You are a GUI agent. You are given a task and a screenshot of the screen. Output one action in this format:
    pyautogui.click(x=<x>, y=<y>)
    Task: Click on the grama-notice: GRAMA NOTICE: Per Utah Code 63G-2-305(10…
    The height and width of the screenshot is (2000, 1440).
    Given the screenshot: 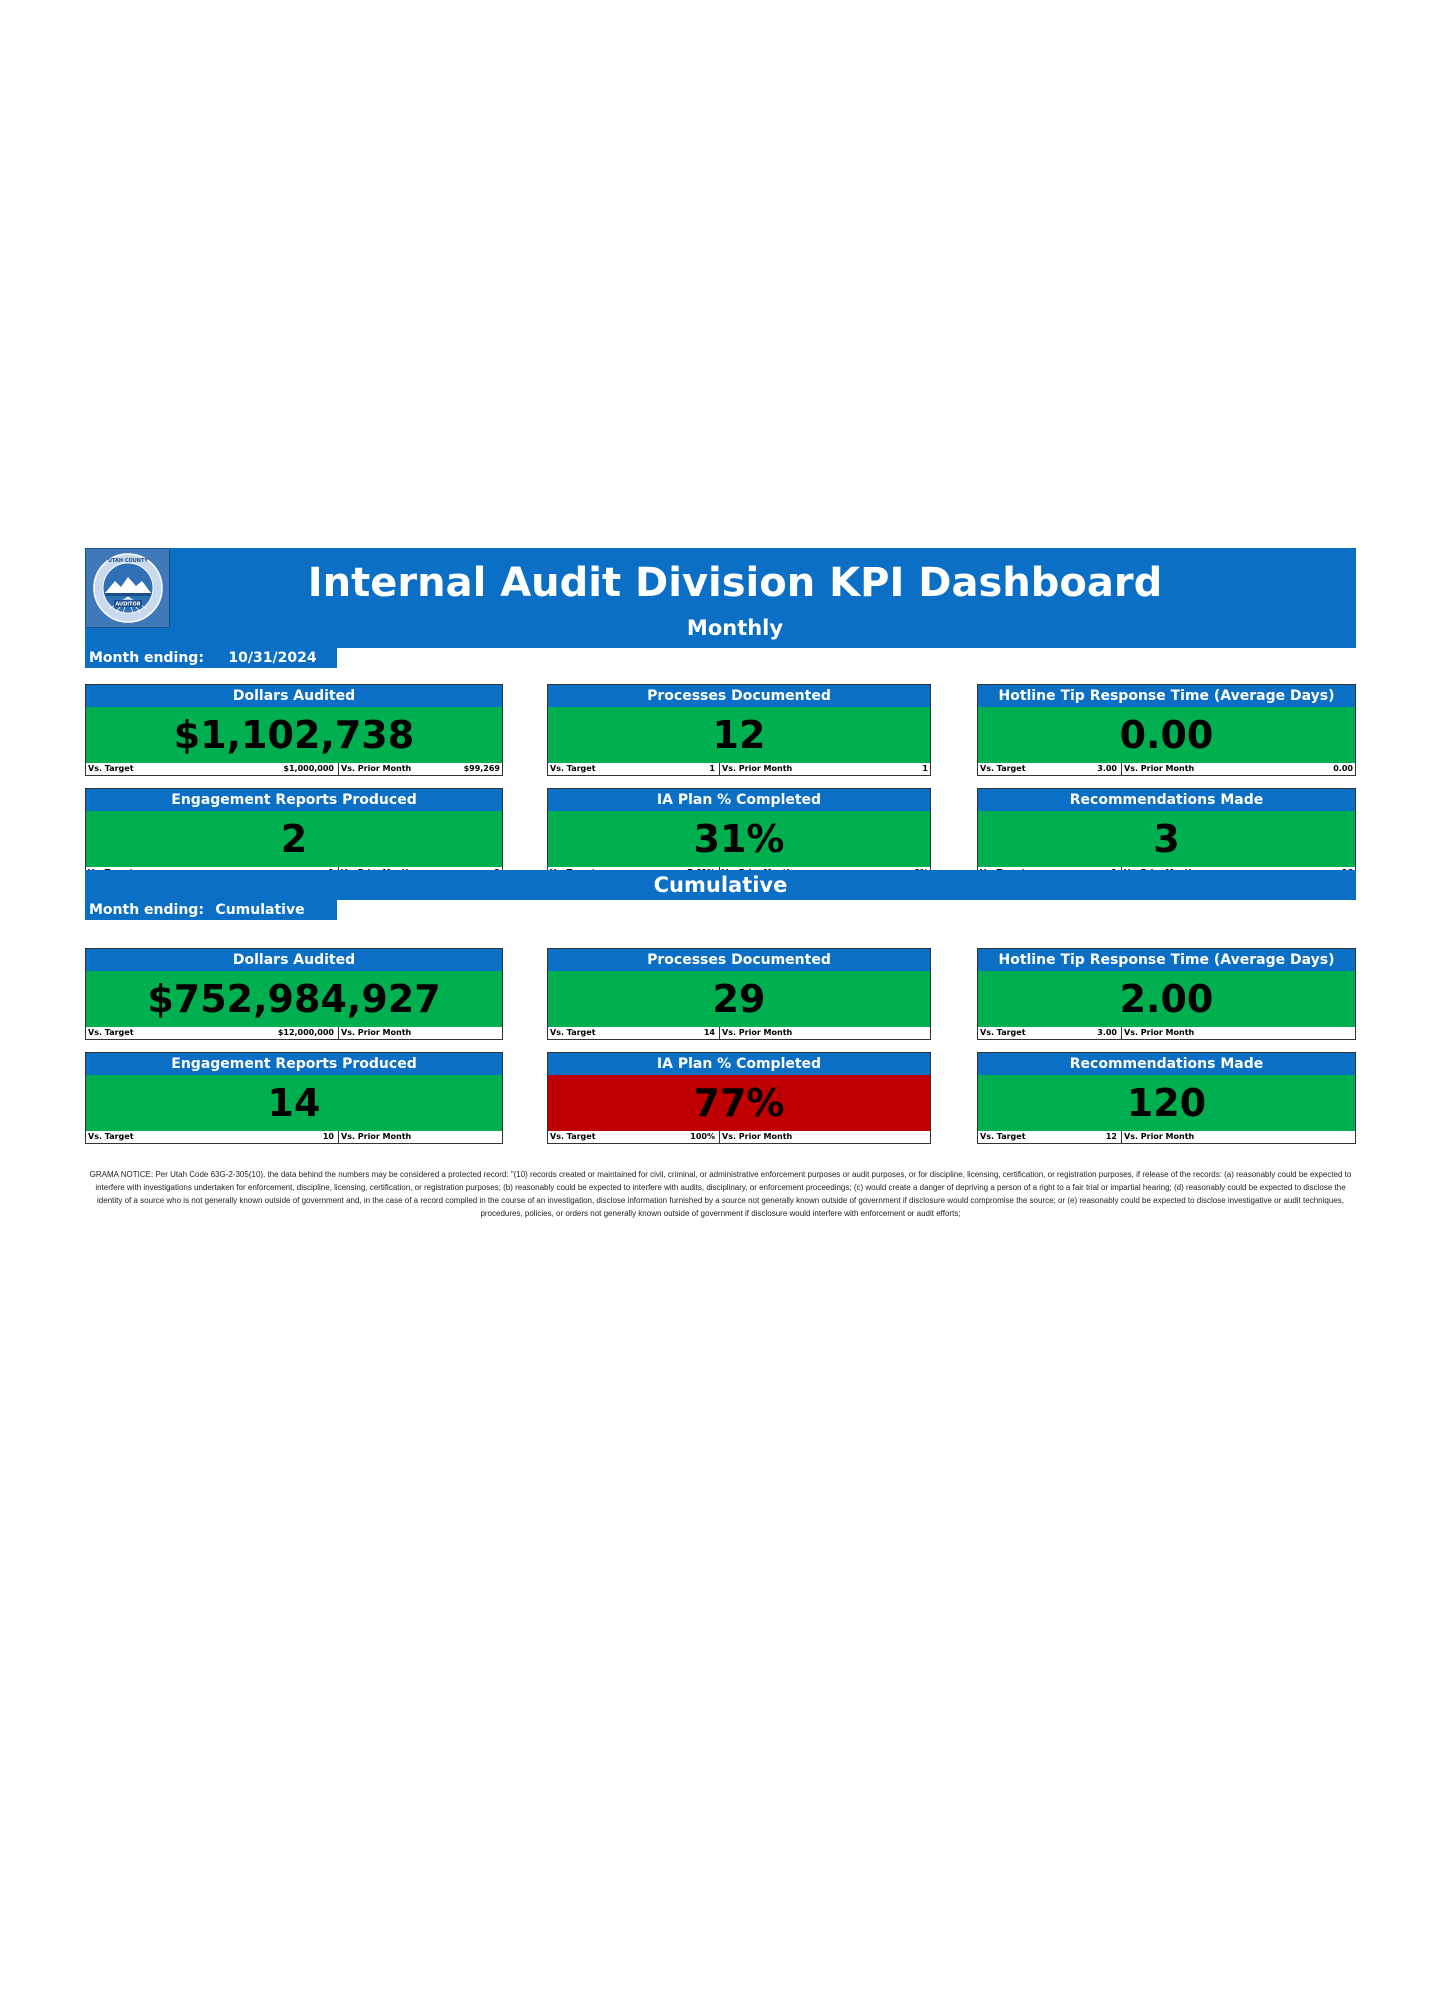 What is the action you would take?
    pyautogui.click(x=720, y=1194)
    